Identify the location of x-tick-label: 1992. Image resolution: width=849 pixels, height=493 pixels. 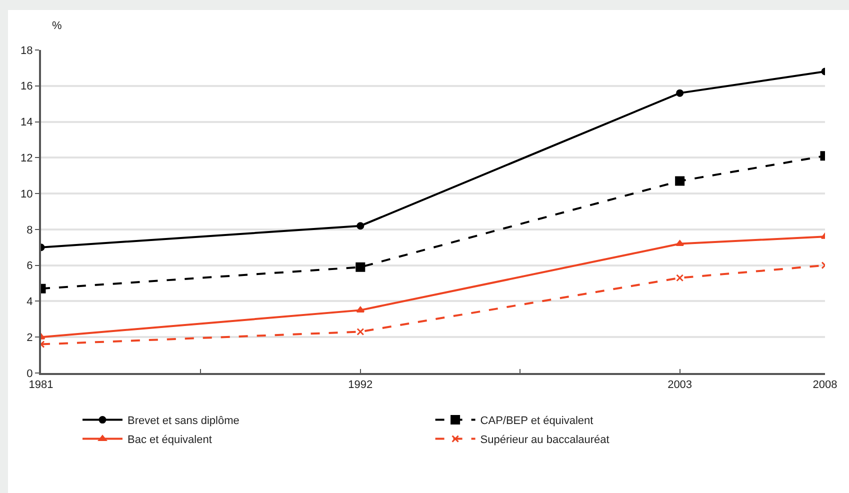
(360, 385).